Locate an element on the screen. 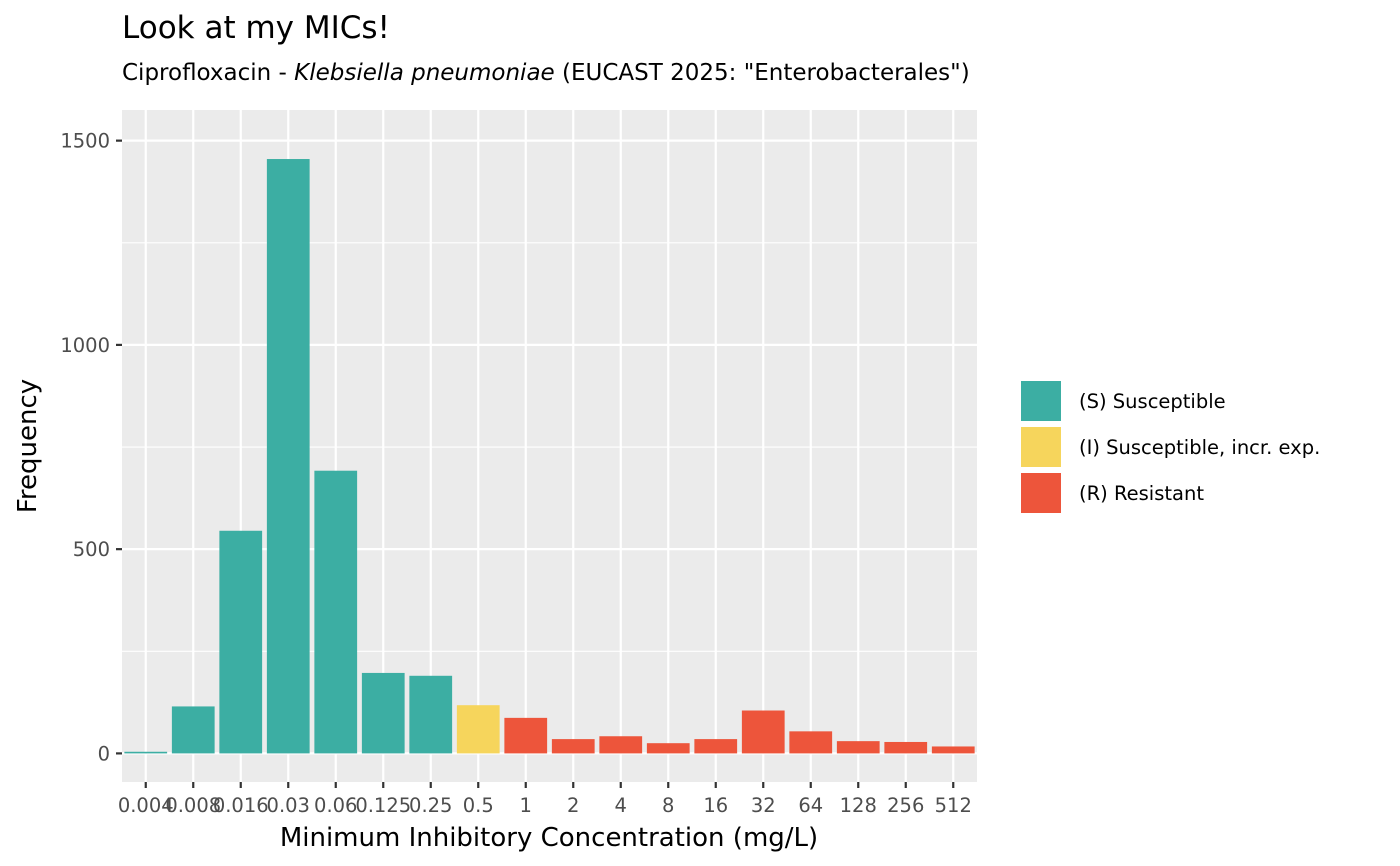 The image size is (1400, 866). x-tick-label: 0.06 is located at coordinates (335, 805).